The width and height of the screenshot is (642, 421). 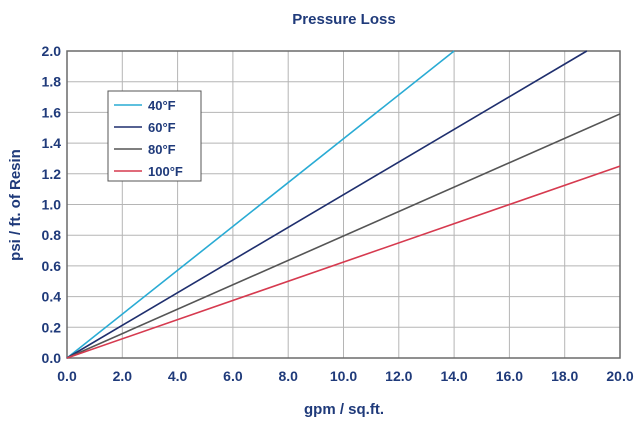 I want to click on x-tick-labels: 0.0 2.0 4.0 6.0 8.0 10.0 12.0 14.0 16.0 18.0 20.0, so click(x=345, y=376).